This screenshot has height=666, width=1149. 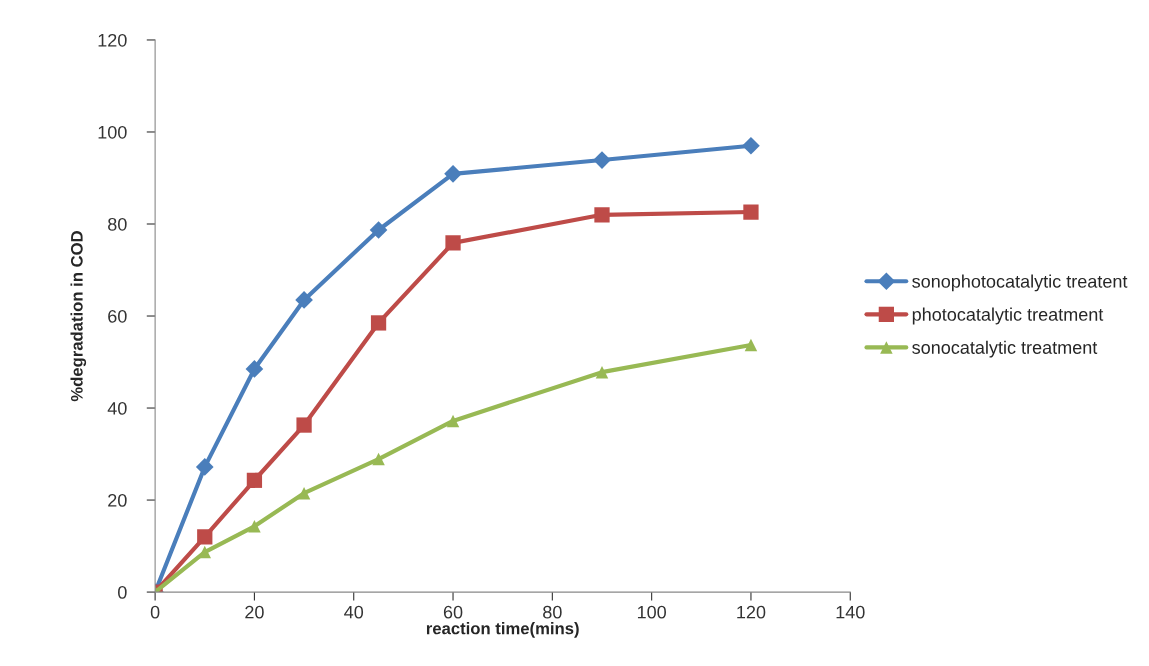 What do you see at coordinates (850, 612) in the screenshot?
I see `x-tick-label: 140` at bounding box center [850, 612].